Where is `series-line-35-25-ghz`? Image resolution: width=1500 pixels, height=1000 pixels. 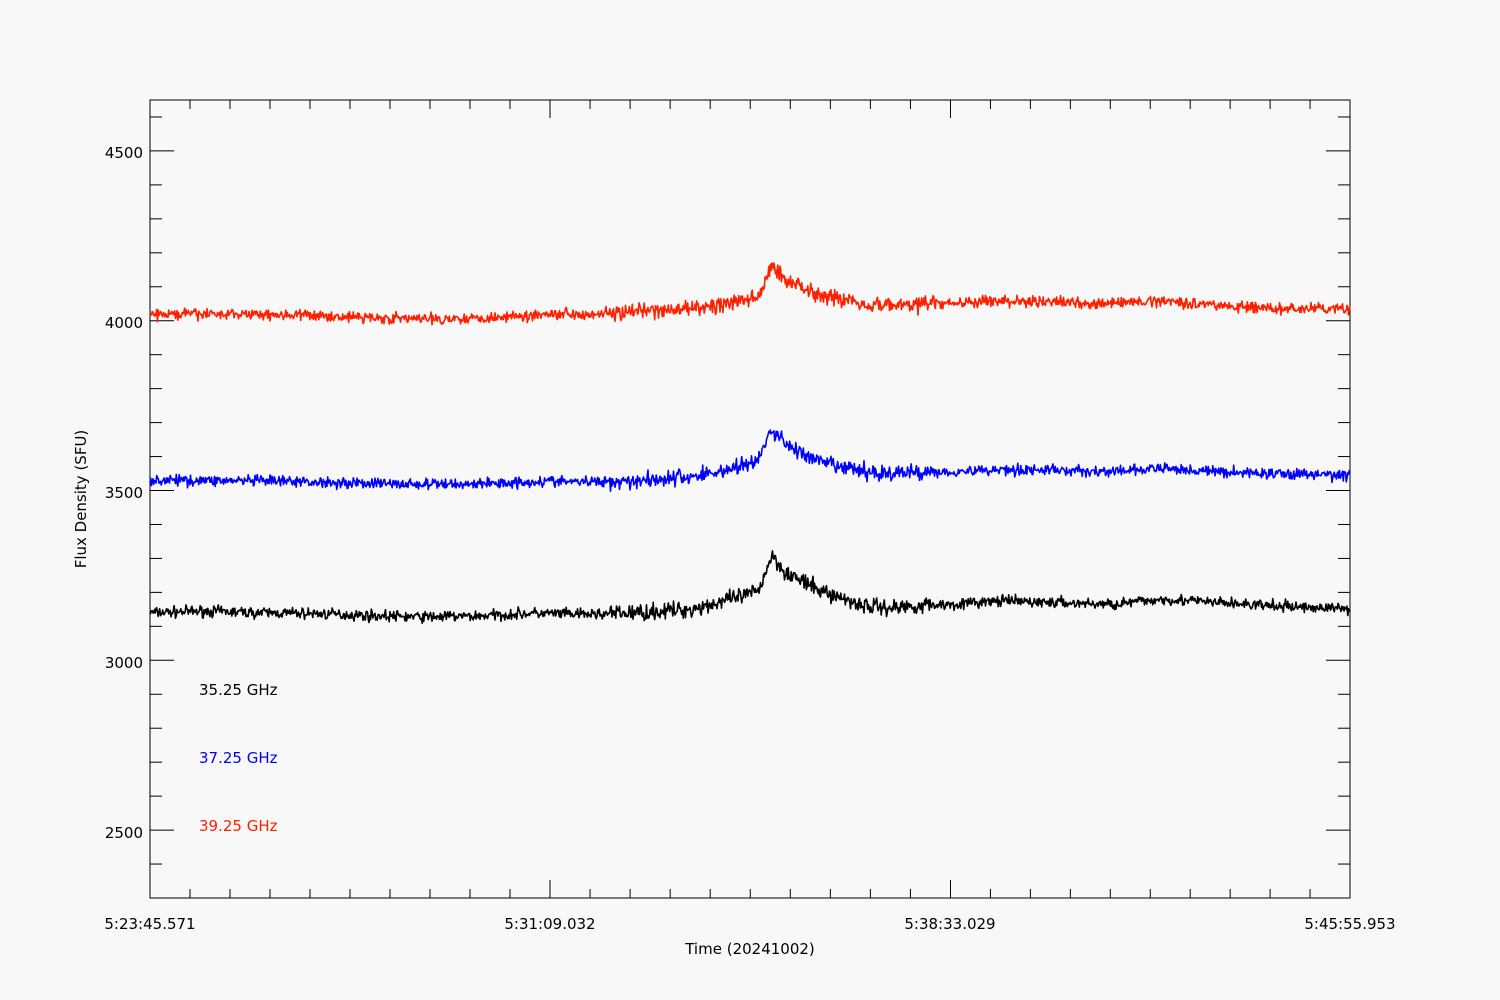
series-line-35-25-ghz is located at coordinates (750, 587).